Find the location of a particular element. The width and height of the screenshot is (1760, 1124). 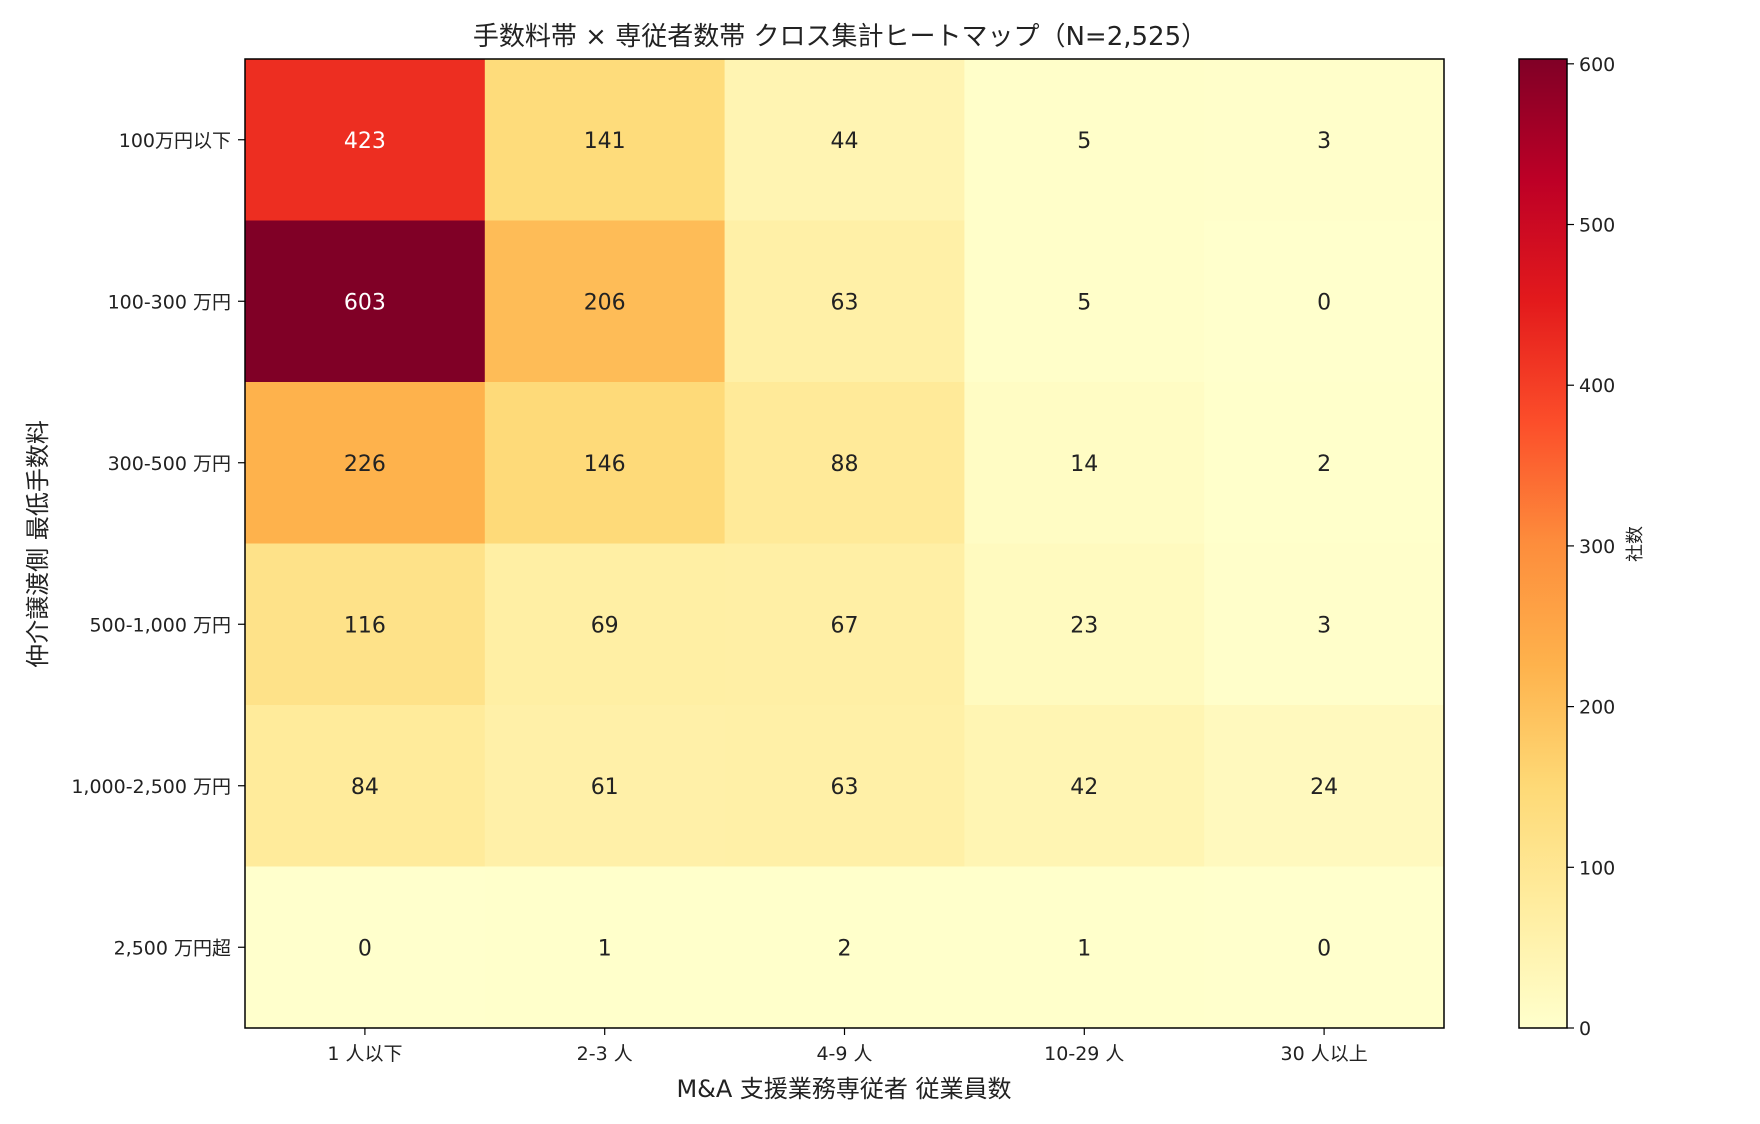

colorbar-tick-label: 500 is located at coordinates (1597, 226).